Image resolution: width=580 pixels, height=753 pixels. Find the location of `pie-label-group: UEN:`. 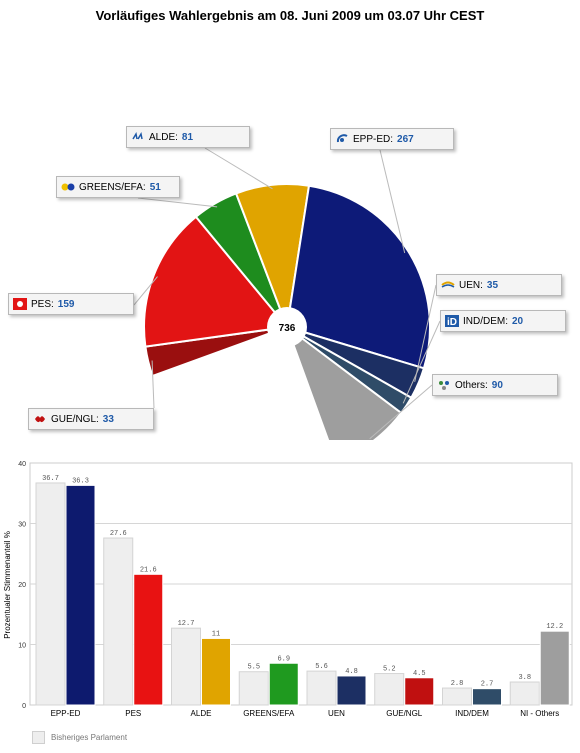

pie-label-group: UEN: is located at coordinates (471, 285).